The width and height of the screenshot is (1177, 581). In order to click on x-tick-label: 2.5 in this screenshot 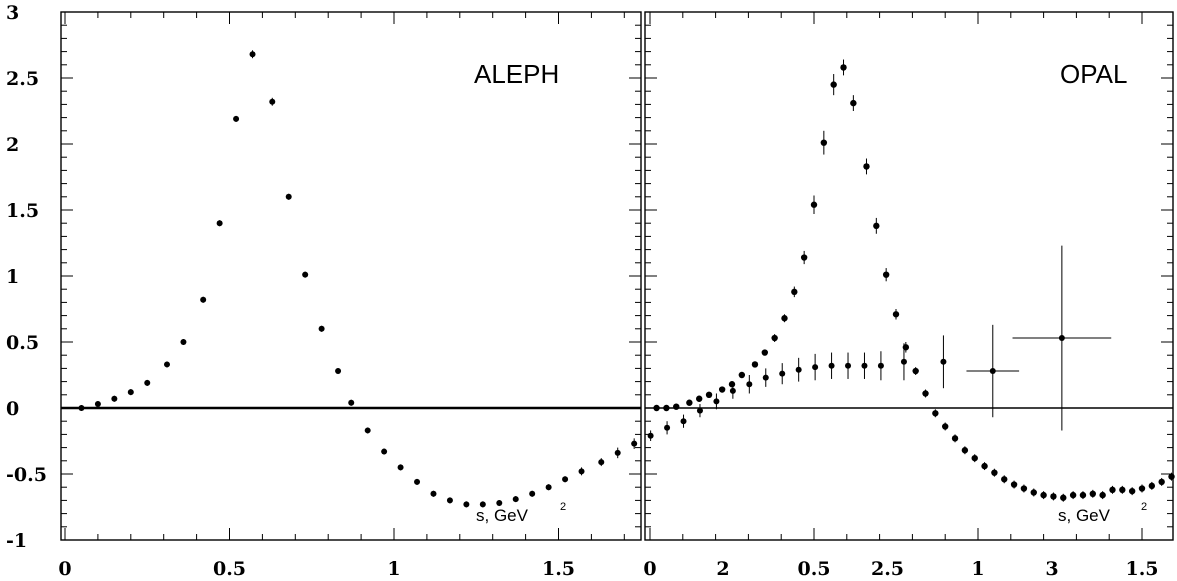, I will do `click(887, 569)`.